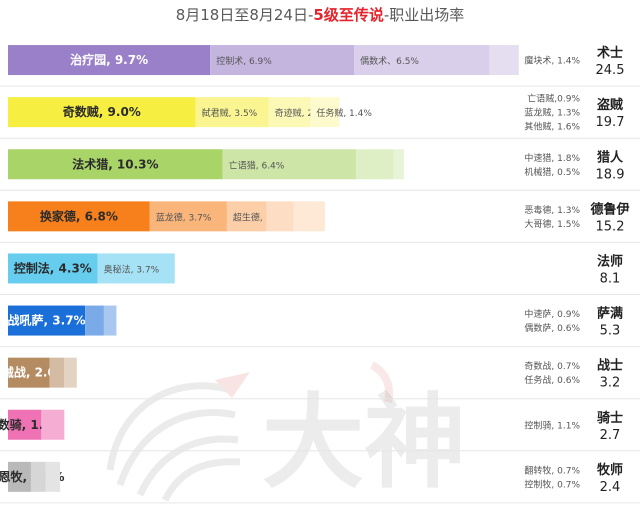  Describe the element at coordinates (610, 470) in the screenshot. I see `class-name: 牧师` at that location.